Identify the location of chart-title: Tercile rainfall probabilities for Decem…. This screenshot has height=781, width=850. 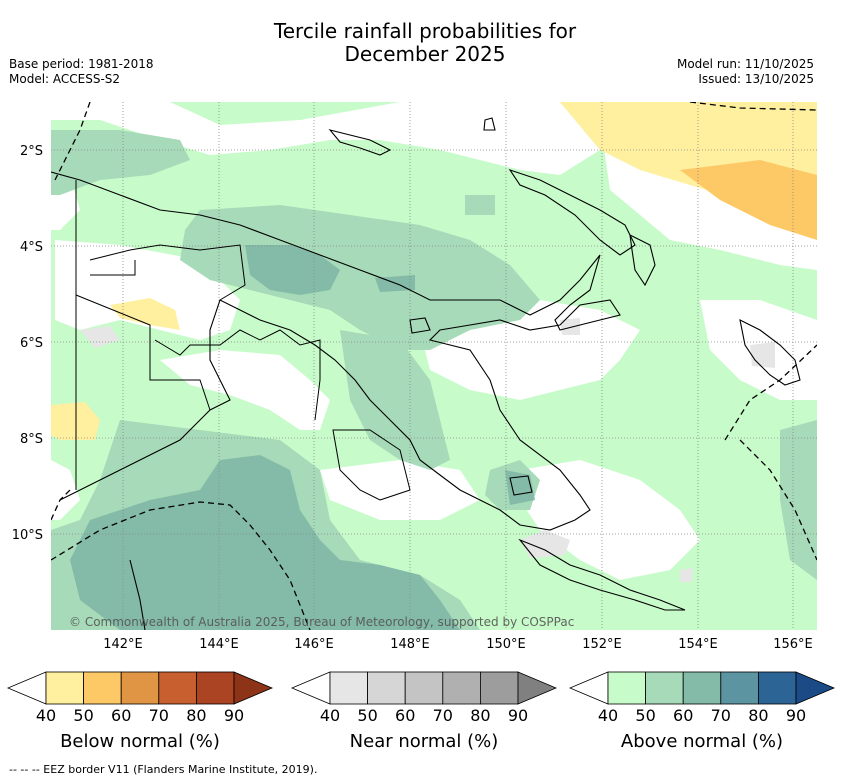
(425, 43).